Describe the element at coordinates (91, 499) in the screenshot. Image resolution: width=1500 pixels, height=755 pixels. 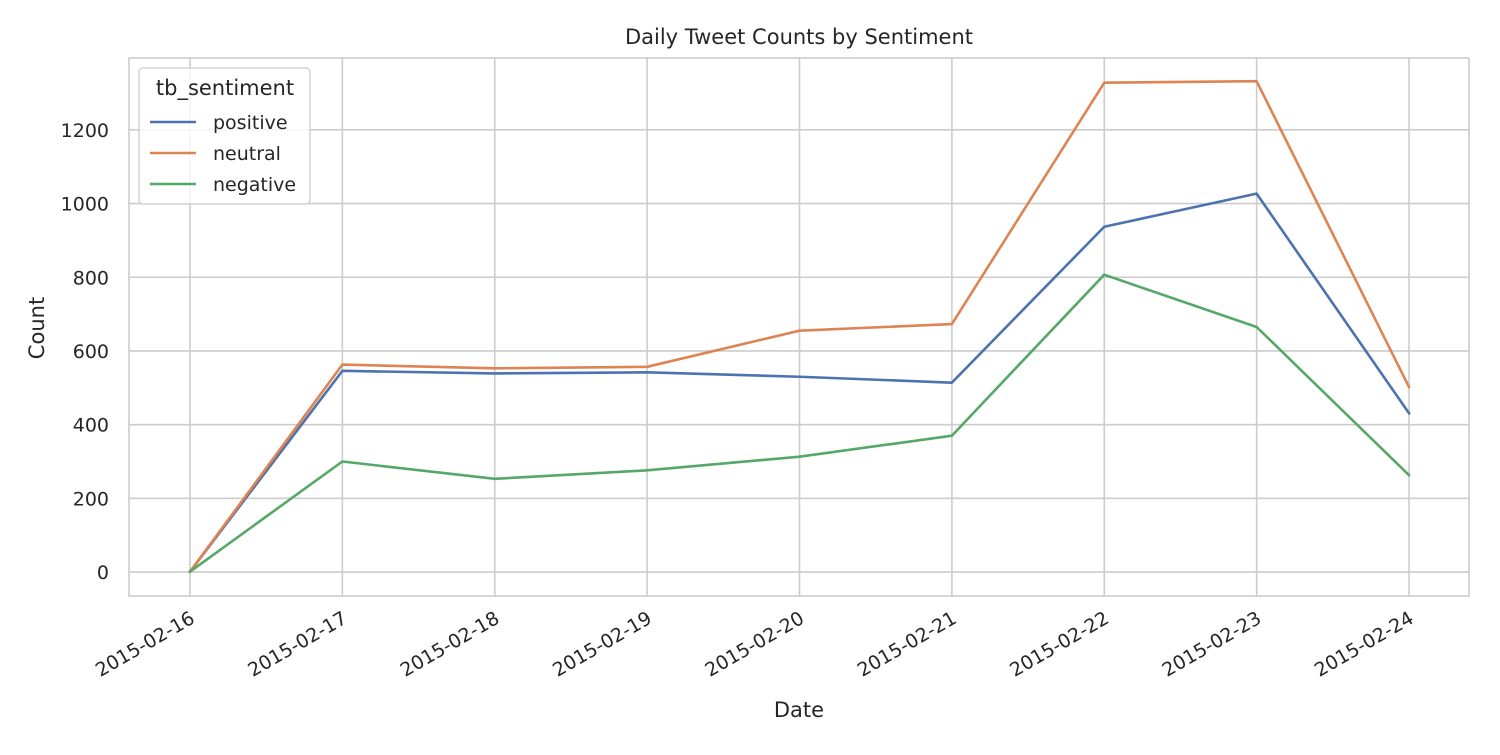
I see `y-tick-label: 200` at that location.